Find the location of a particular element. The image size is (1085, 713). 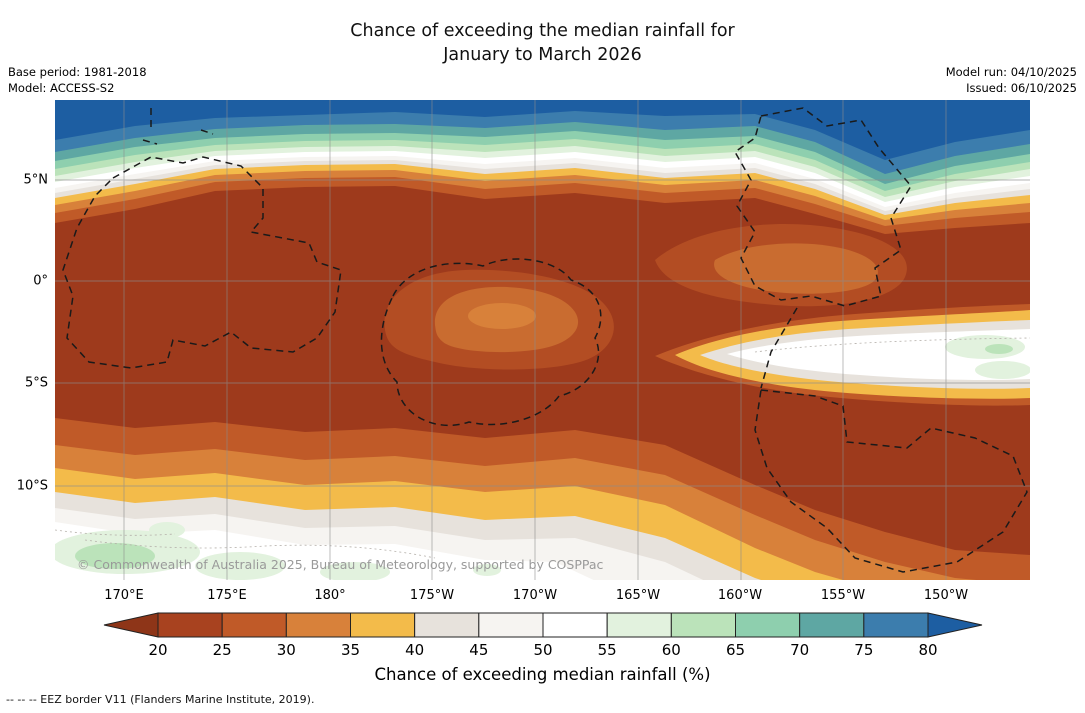

lat-tick: 10°S is located at coordinates (32, 486).